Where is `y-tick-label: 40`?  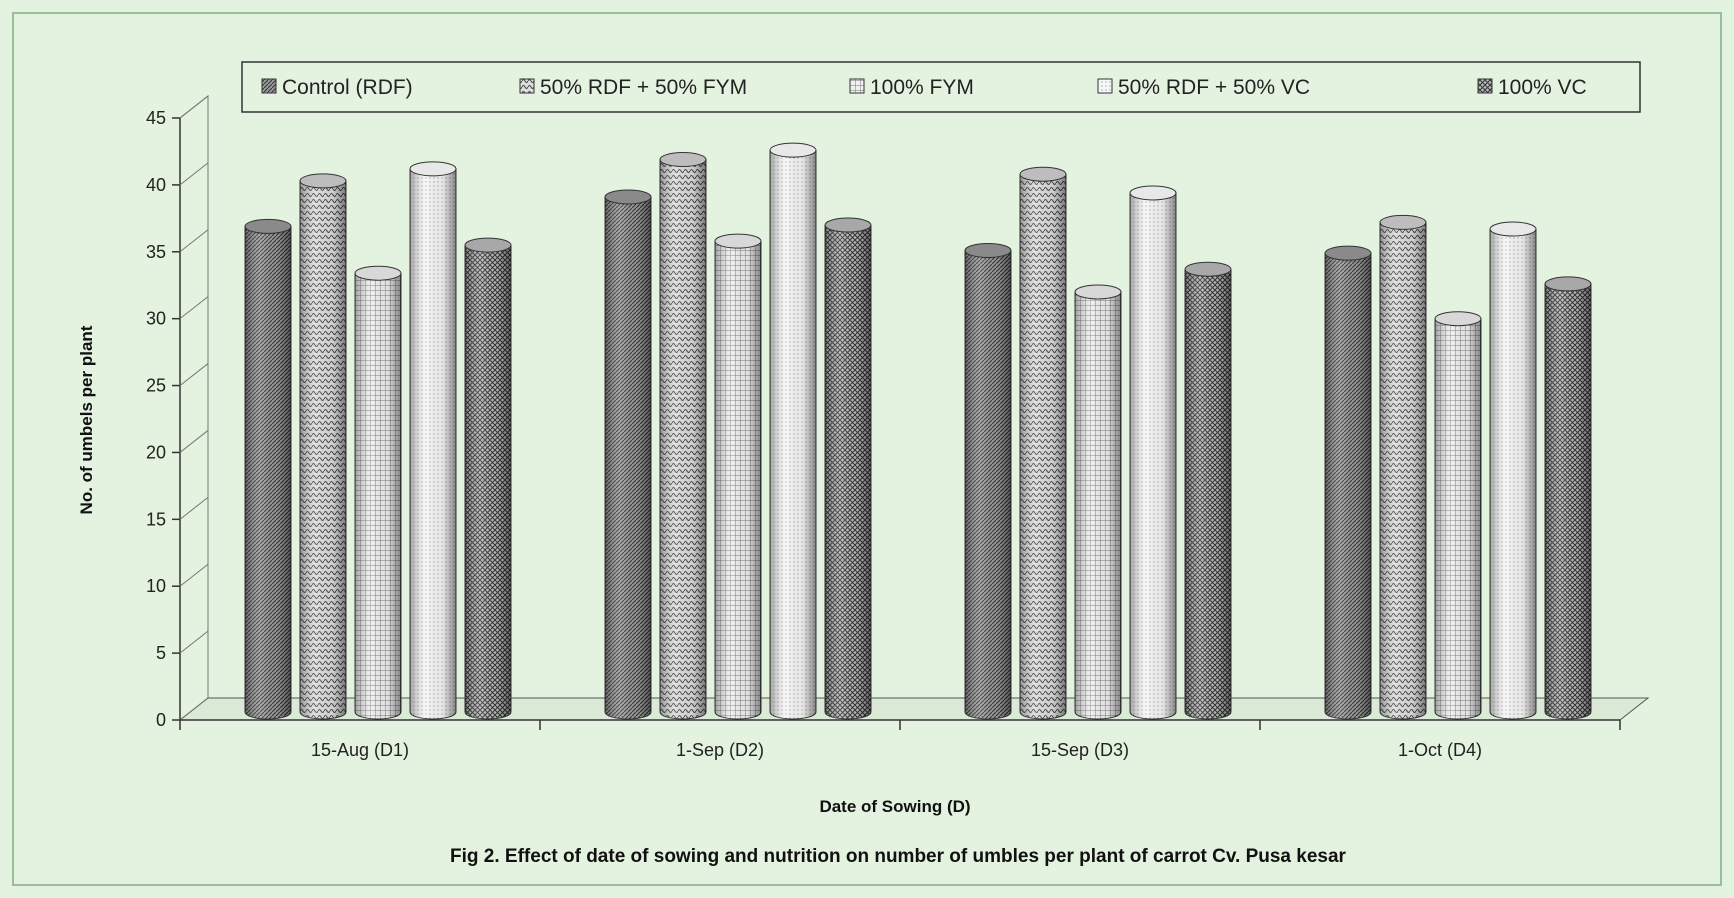 y-tick-label: 40 is located at coordinates (156, 185).